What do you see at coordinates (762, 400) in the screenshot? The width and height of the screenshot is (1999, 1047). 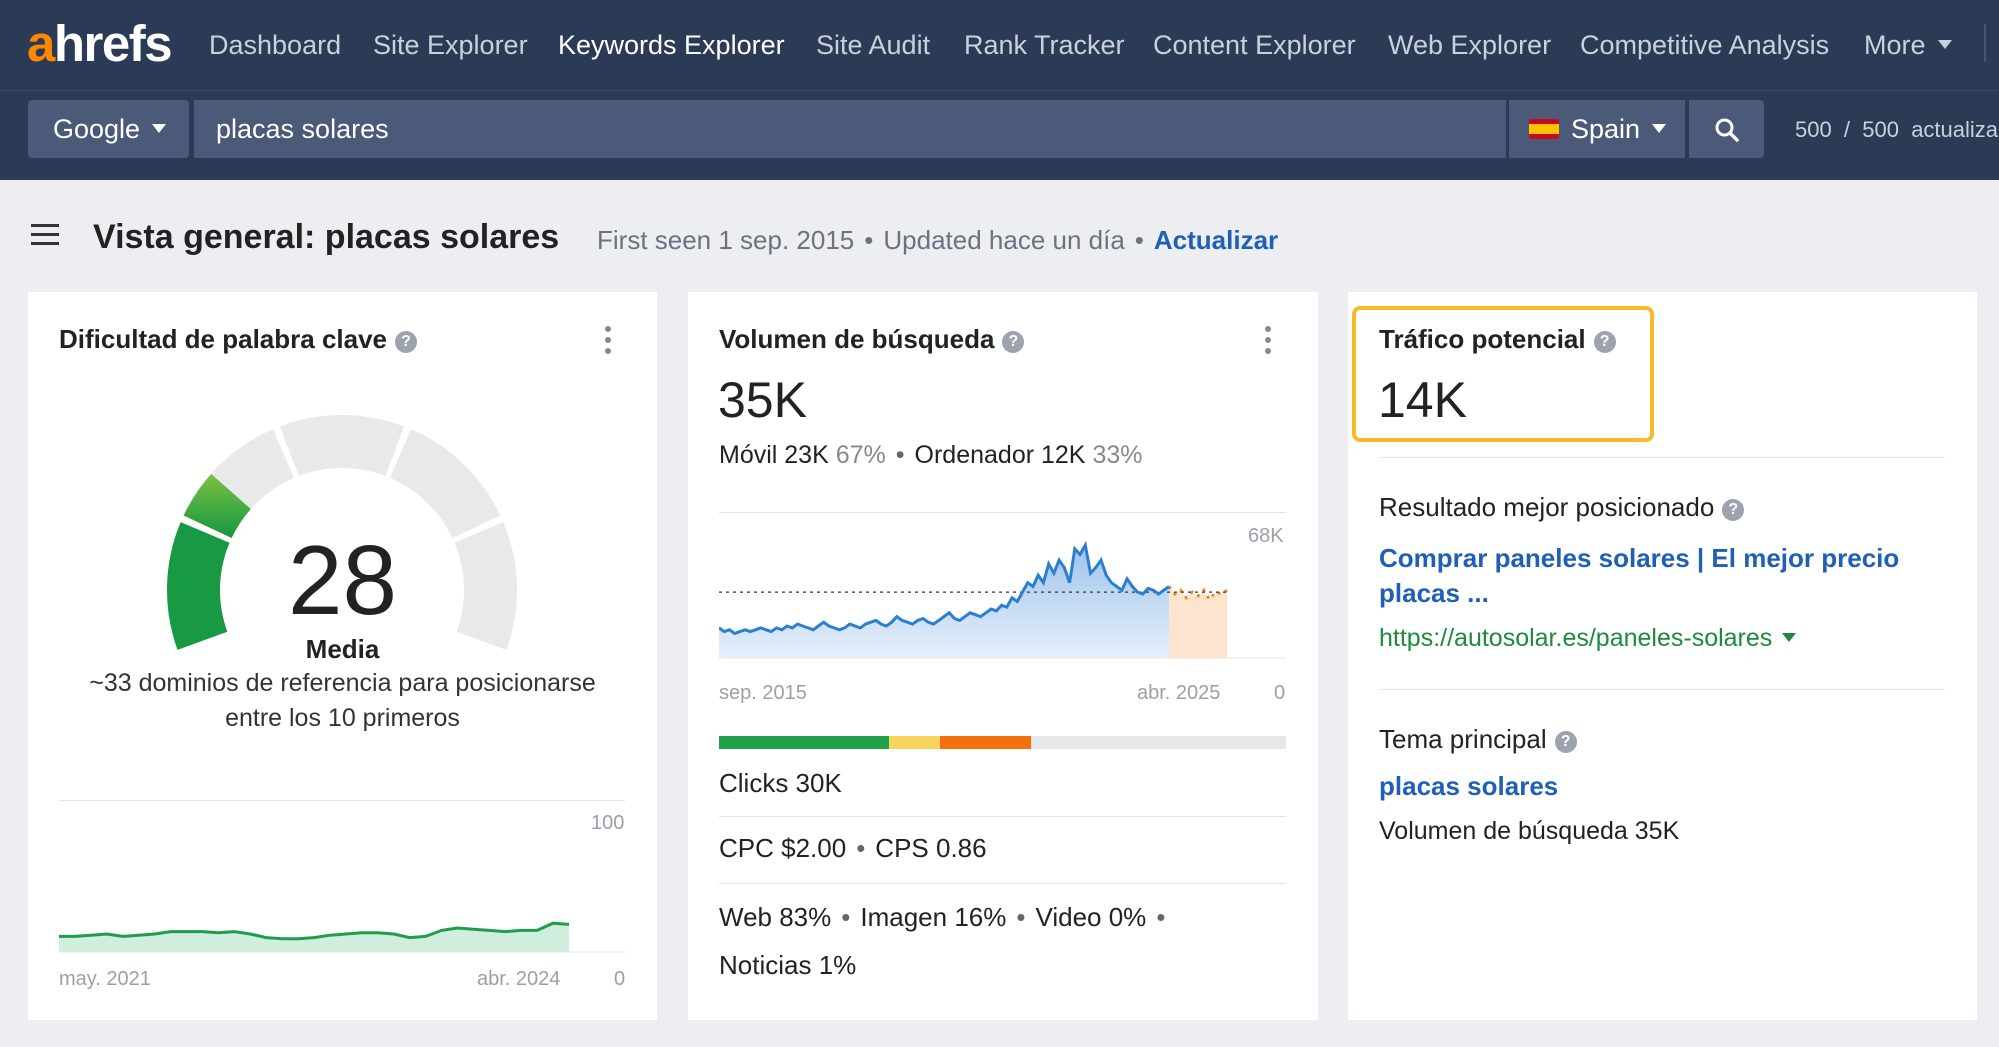 I see `volume-value: 35K` at bounding box center [762, 400].